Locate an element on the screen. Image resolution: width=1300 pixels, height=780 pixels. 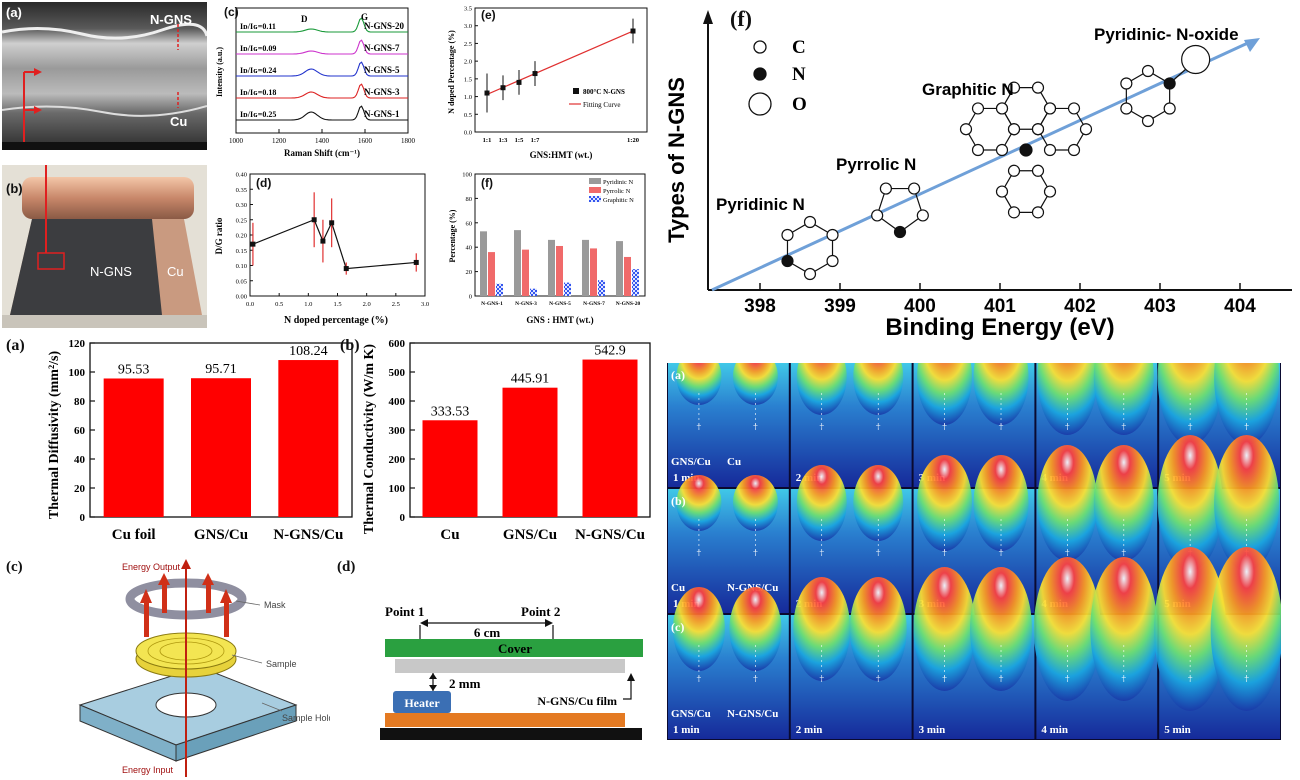
film-photo is located at coordinates (104, 246).